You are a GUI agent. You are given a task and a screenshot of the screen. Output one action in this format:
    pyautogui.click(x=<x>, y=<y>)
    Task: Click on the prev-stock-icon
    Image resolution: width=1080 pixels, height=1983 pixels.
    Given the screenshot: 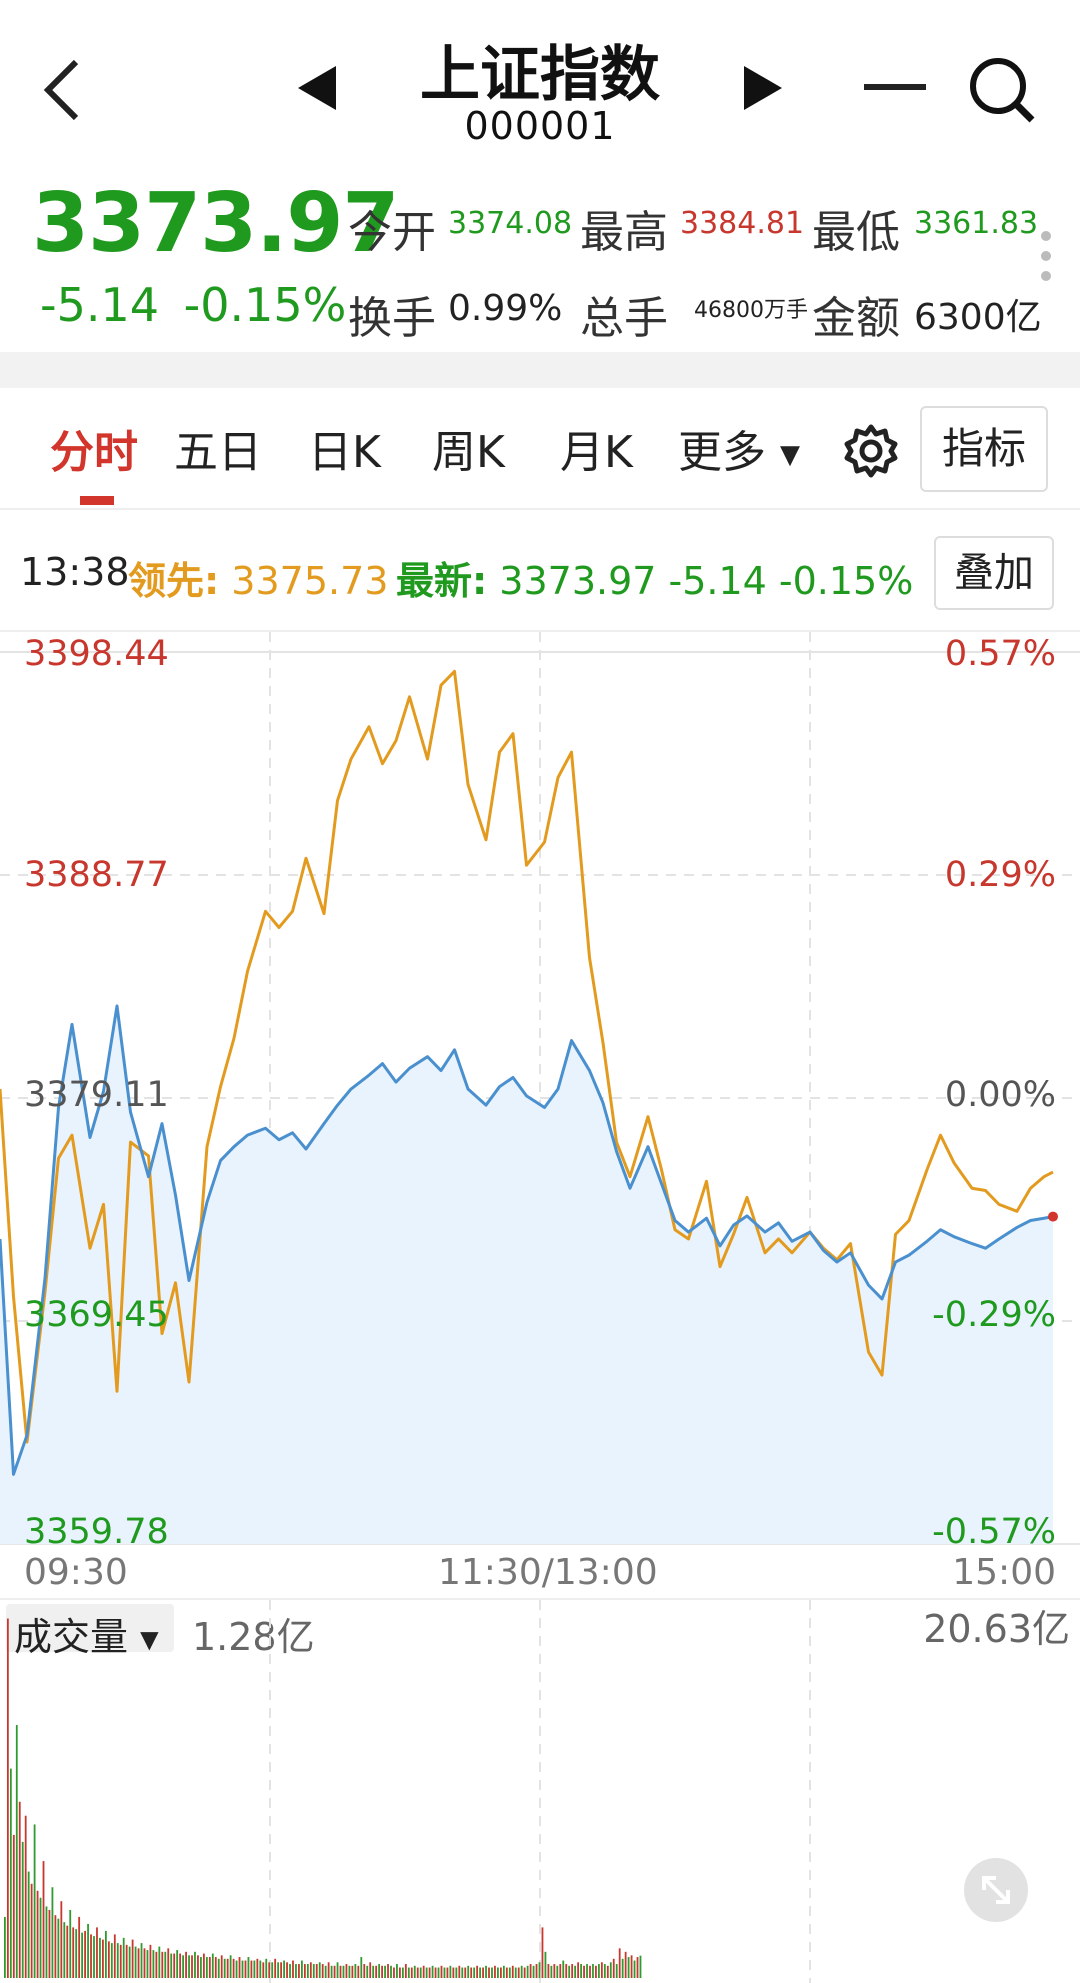 What is the action you would take?
    pyautogui.click(x=317, y=88)
    